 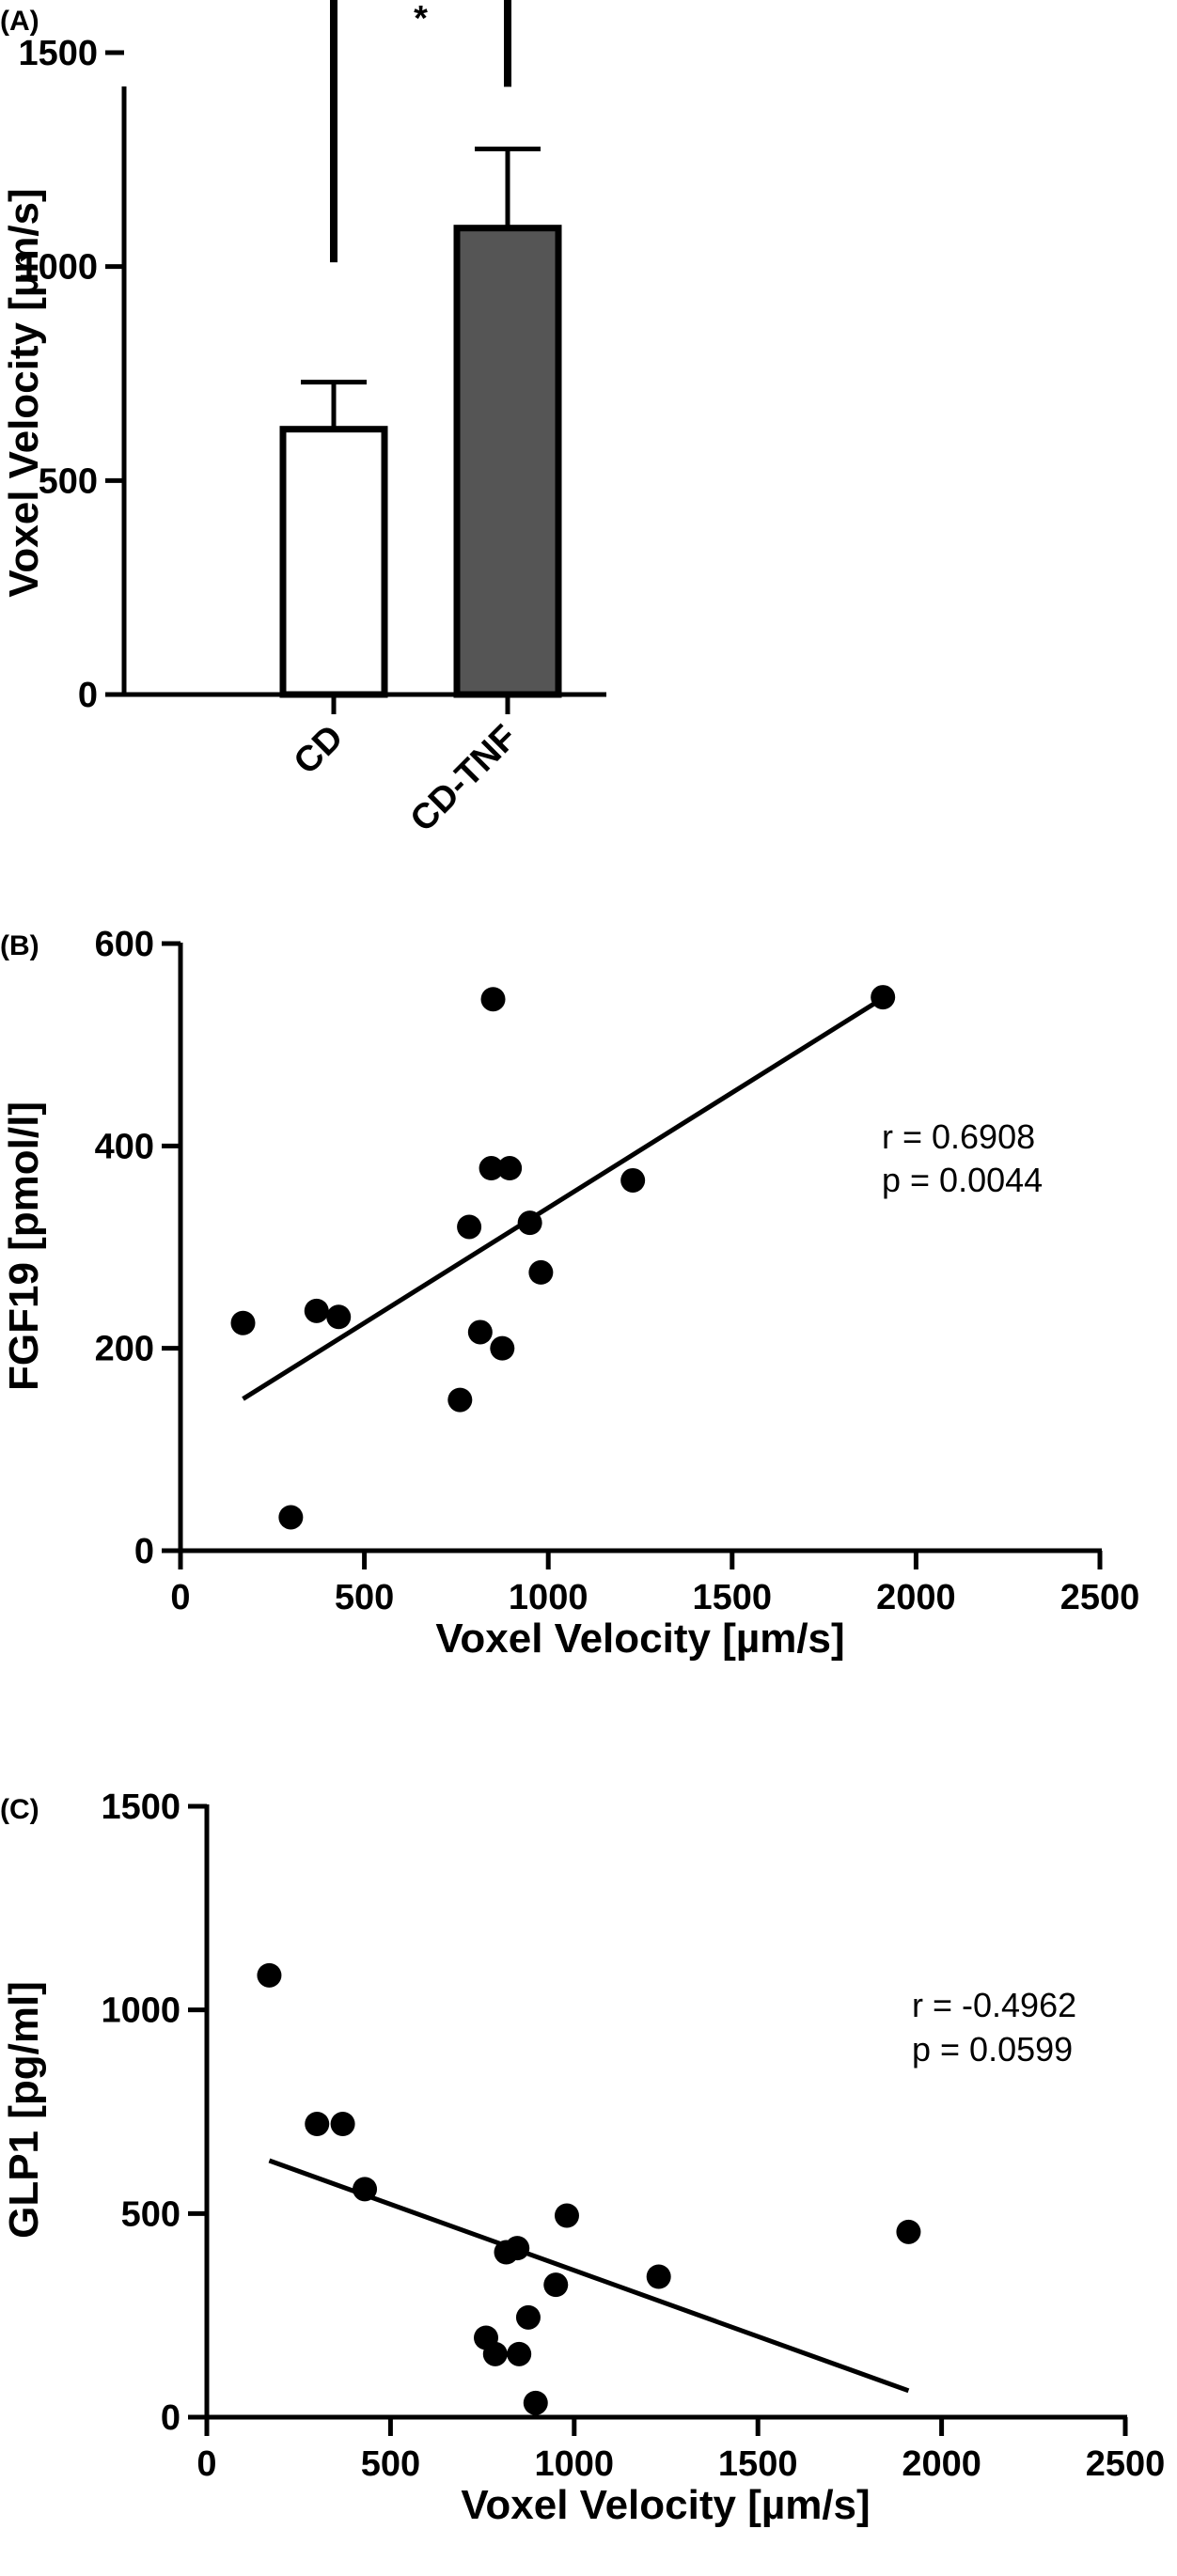 I want to click on panel-a-marks: *, so click(x=420, y=349).